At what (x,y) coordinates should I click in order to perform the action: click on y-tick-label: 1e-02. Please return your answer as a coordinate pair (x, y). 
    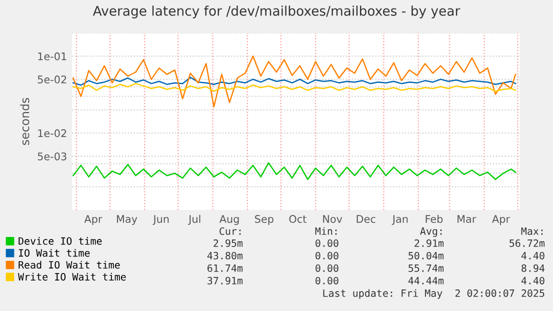
    Looking at the image, I should click on (52, 133).